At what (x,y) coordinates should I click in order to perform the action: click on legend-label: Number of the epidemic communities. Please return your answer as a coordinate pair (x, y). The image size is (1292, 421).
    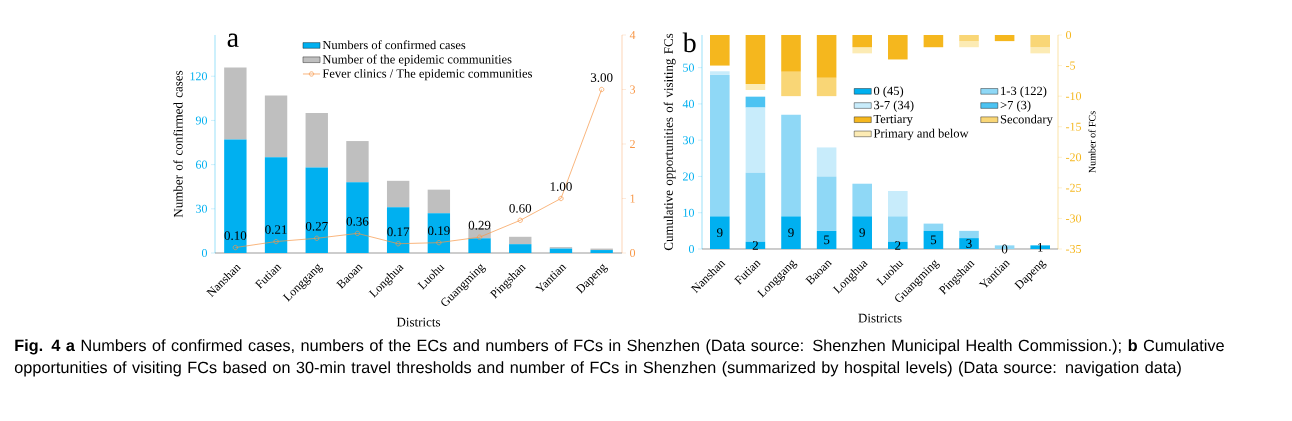
    Looking at the image, I should click on (417, 60).